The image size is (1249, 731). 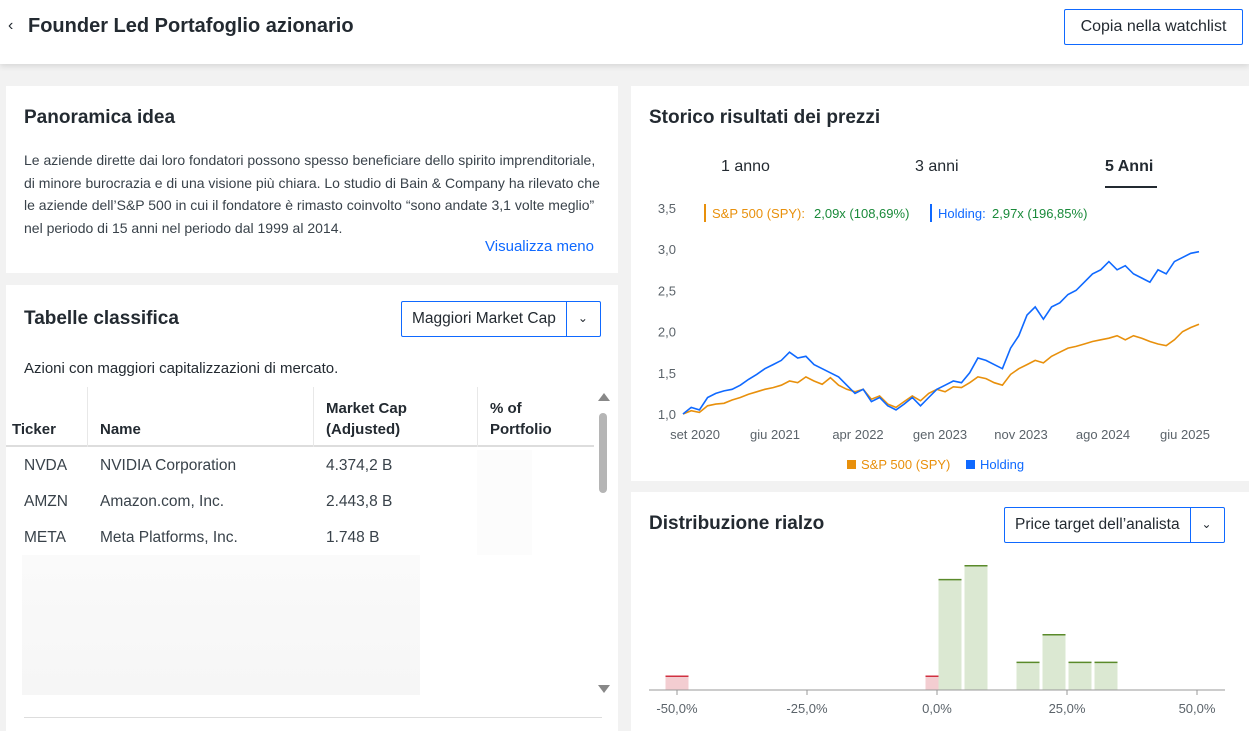 I want to click on legend-holding-value: 2,97x (196,85%), so click(x=1039, y=213).